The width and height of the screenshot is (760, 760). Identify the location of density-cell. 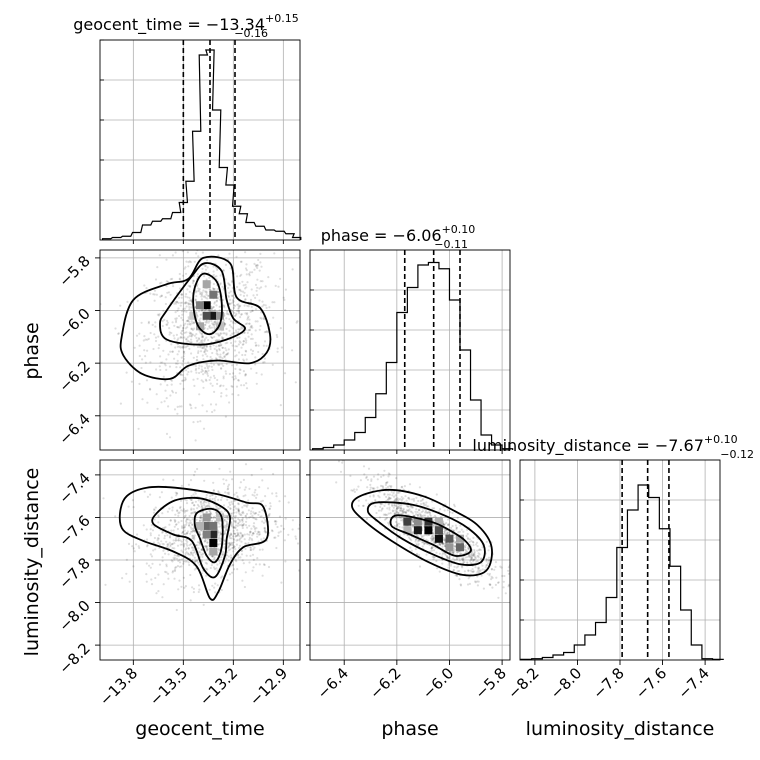
(460, 538).